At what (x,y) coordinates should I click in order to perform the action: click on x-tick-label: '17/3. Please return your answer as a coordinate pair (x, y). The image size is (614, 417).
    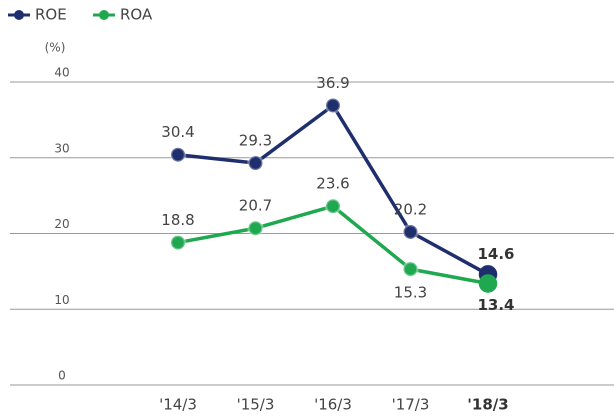
    Looking at the image, I should click on (411, 405).